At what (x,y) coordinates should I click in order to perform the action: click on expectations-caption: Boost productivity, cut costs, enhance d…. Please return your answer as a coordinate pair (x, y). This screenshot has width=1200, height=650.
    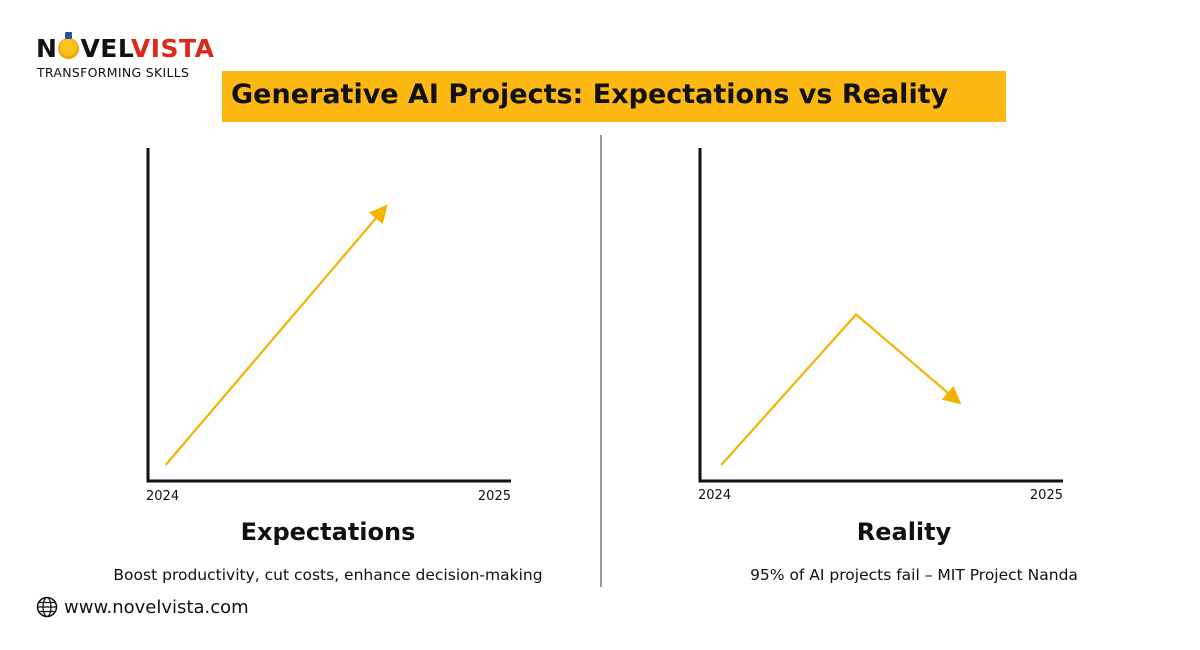
    Looking at the image, I should click on (328, 575).